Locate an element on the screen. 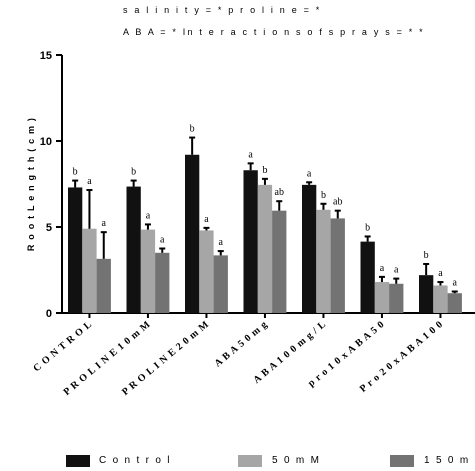 This screenshot has width=475, height=471. legend-swatch-150mm is located at coordinates (402, 461).